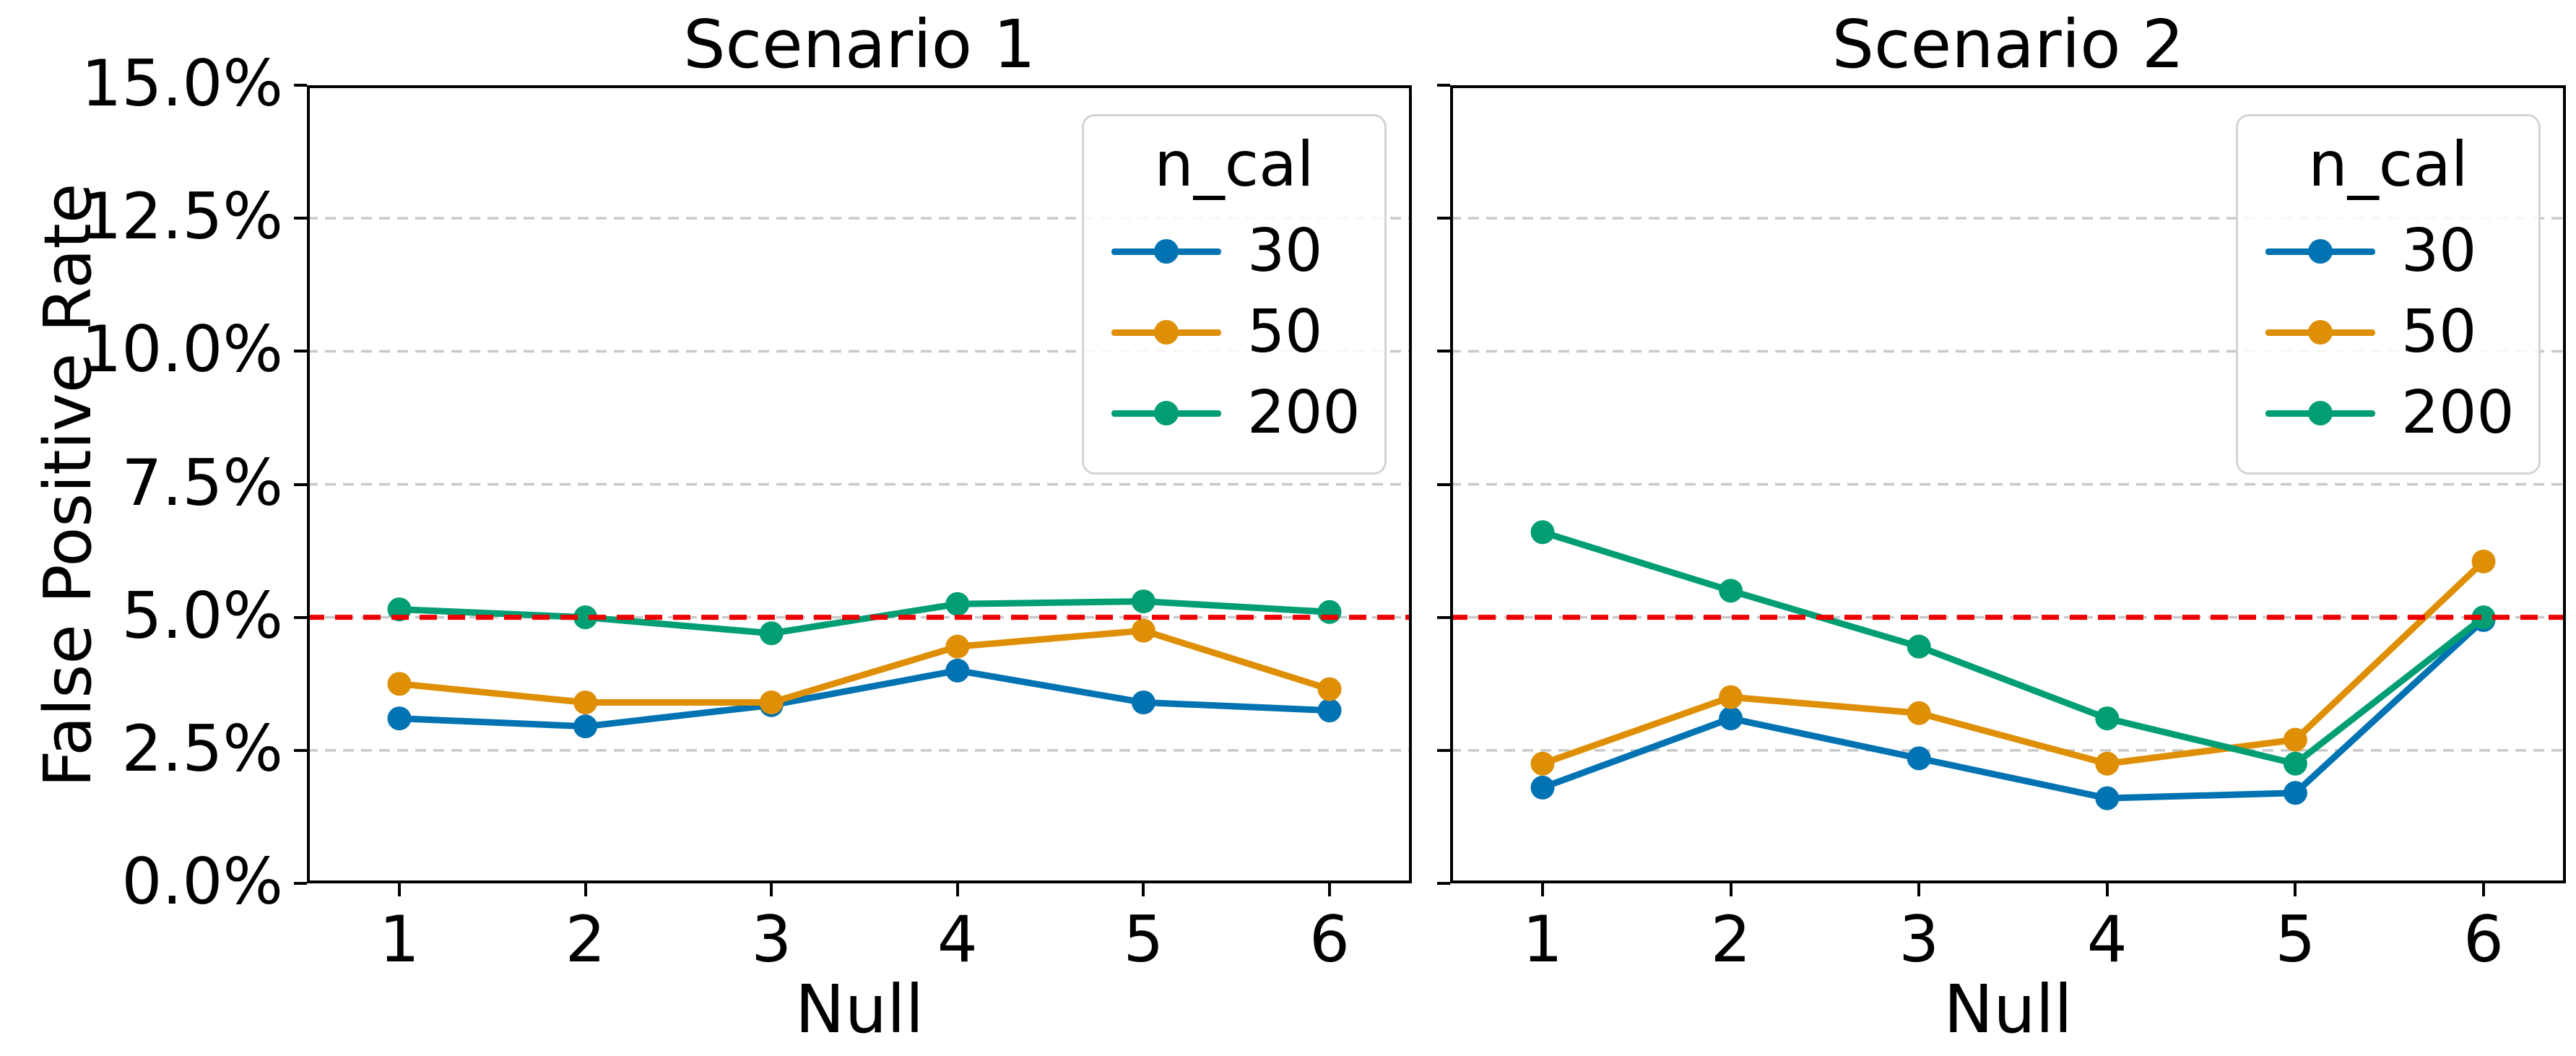 Image resolution: width=2576 pixels, height=1056 pixels. Describe the element at coordinates (300, 883) in the screenshot. I see `y-tickmark-0.0%` at that location.